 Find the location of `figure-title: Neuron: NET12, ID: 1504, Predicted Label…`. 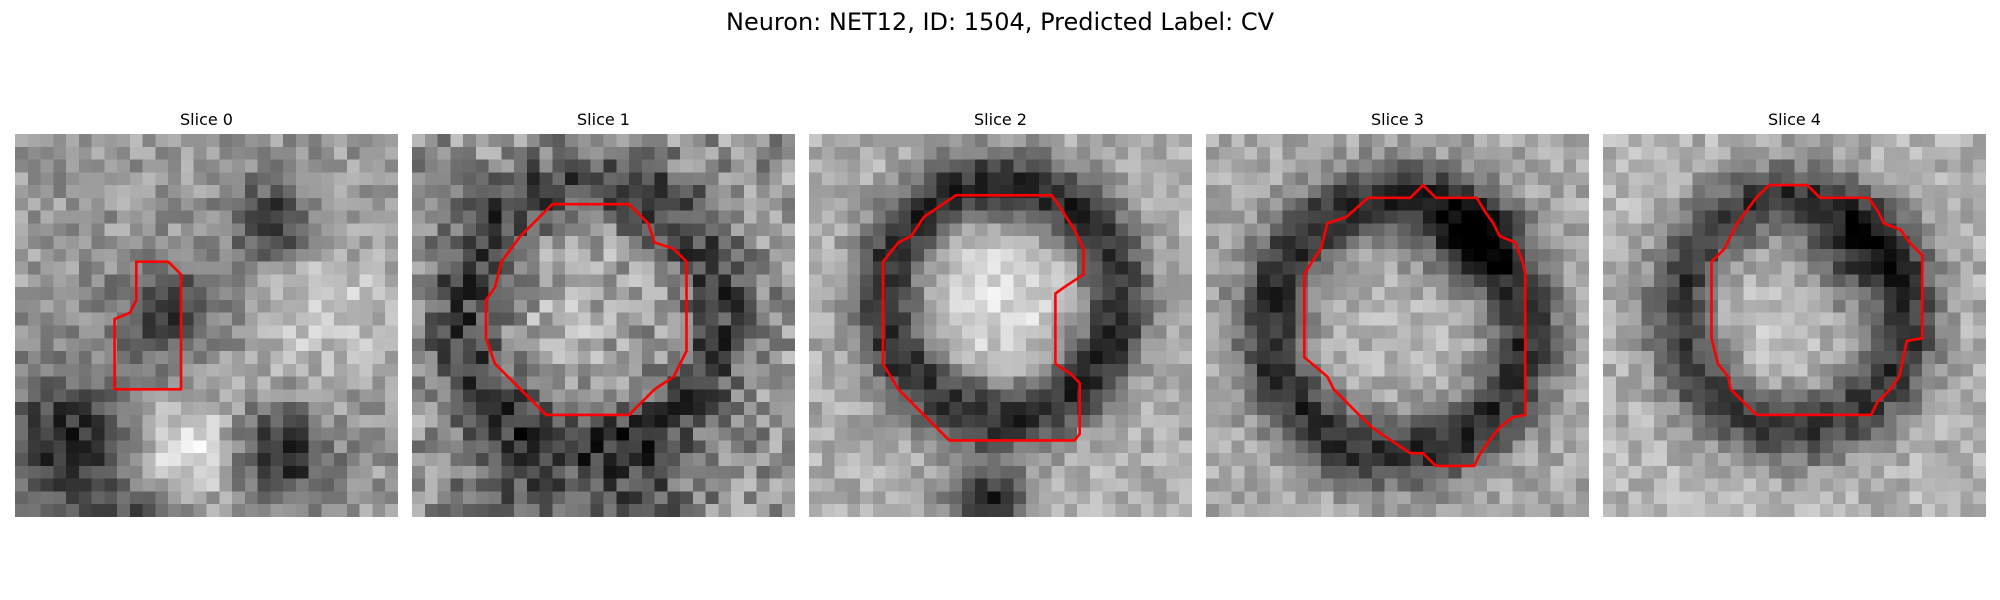

figure-title: Neuron: NET12, ID: 1504, Predicted Label… is located at coordinates (1000, 22).